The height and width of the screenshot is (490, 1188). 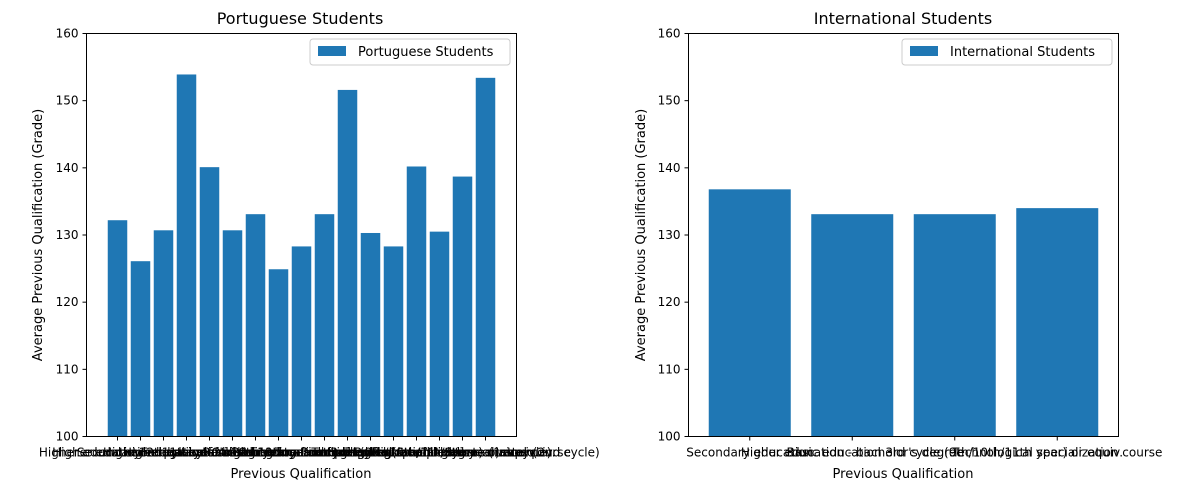 What do you see at coordinates (324, 453) in the screenshot?
I see `x-tick-label: 10th year of schooling` at bounding box center [324, 453].